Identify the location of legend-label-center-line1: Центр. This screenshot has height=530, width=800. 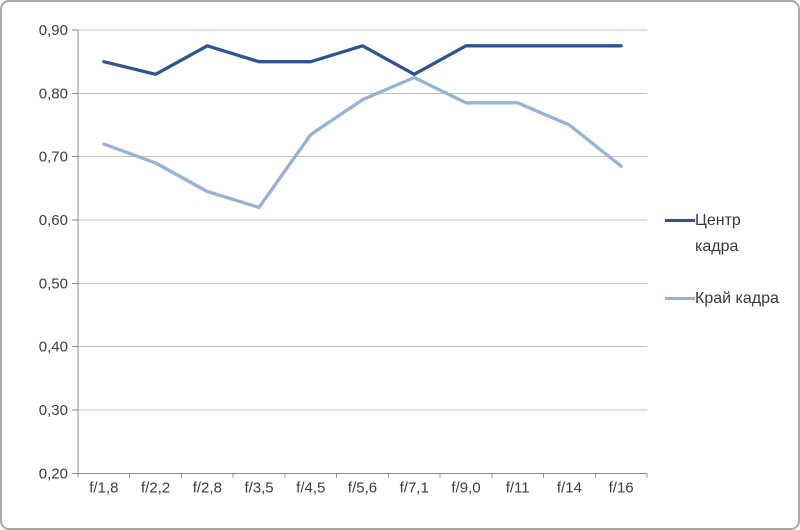
(718, 220).